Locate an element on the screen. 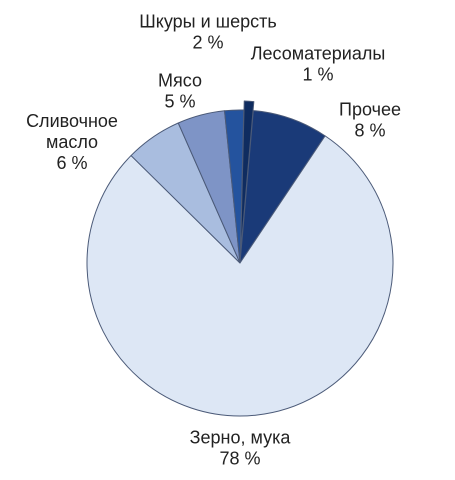  slice-value-3: 5 % is located at coordinates (179, 102).